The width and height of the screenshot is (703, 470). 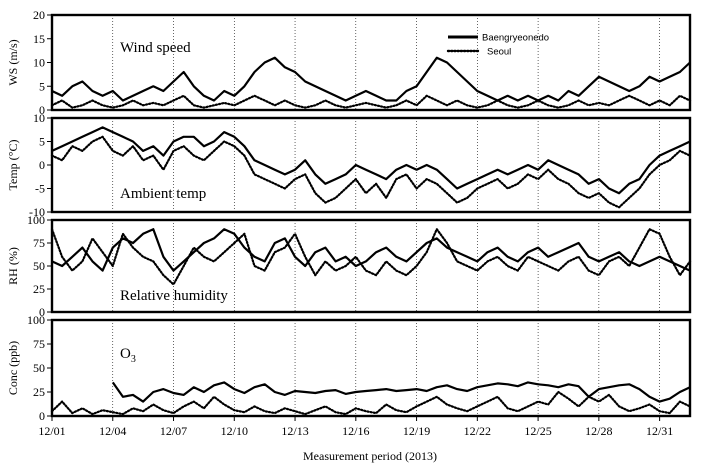 What do you see at coordinates (294, 431) in the screenshot?
I see `x-tick-label: 12/13` at bounding box center [294, 431].